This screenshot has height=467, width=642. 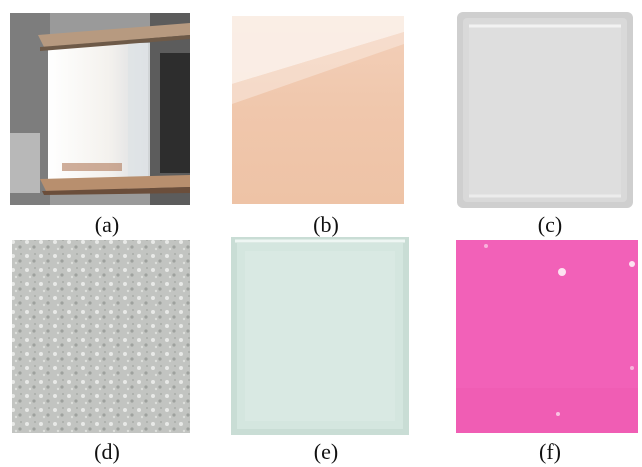 I want to click on photo-panel-c, so click(x=545, y=110).